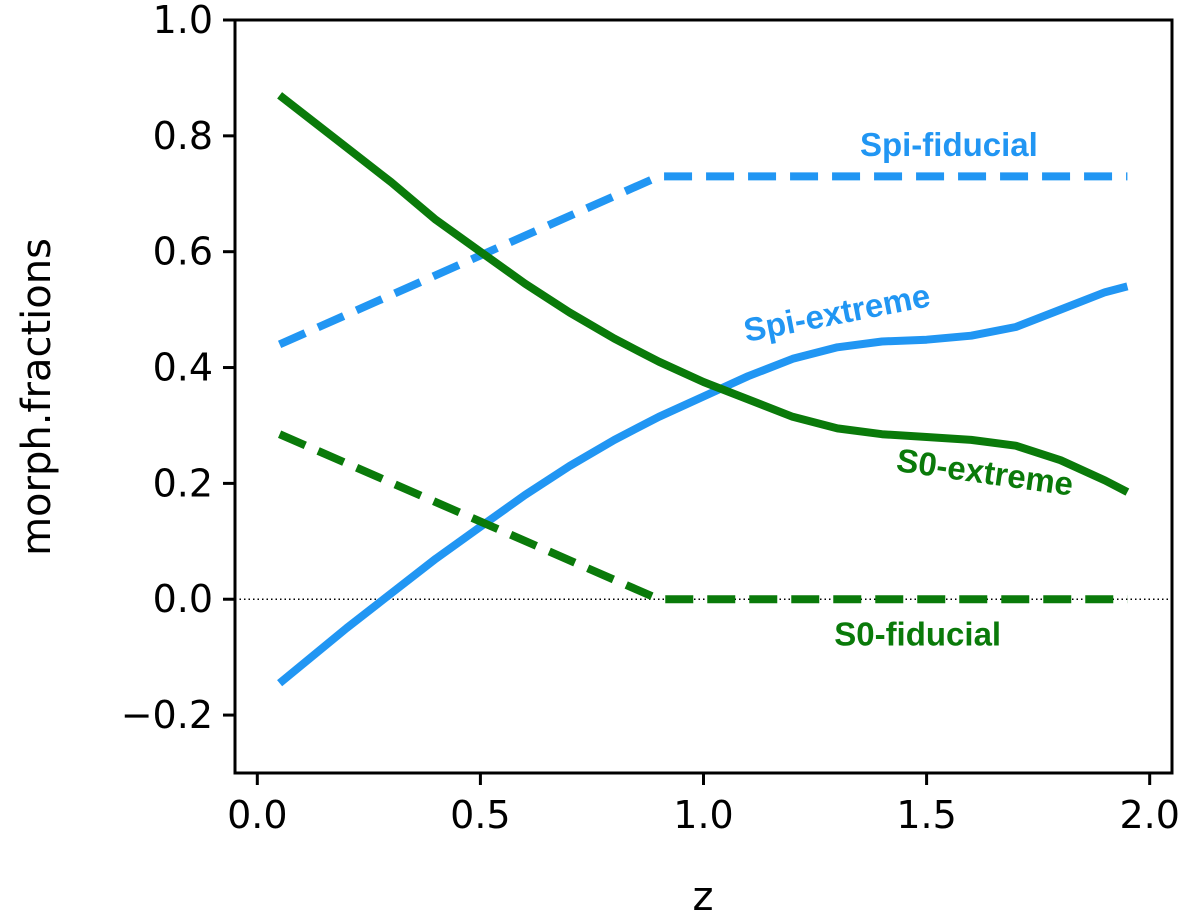 This screenshot has width=1200, height=924. What do you see at coordinates (257, 815) in the screenshot?
I see `x-tick-label: 0.0` at bounding box center [257, 815].